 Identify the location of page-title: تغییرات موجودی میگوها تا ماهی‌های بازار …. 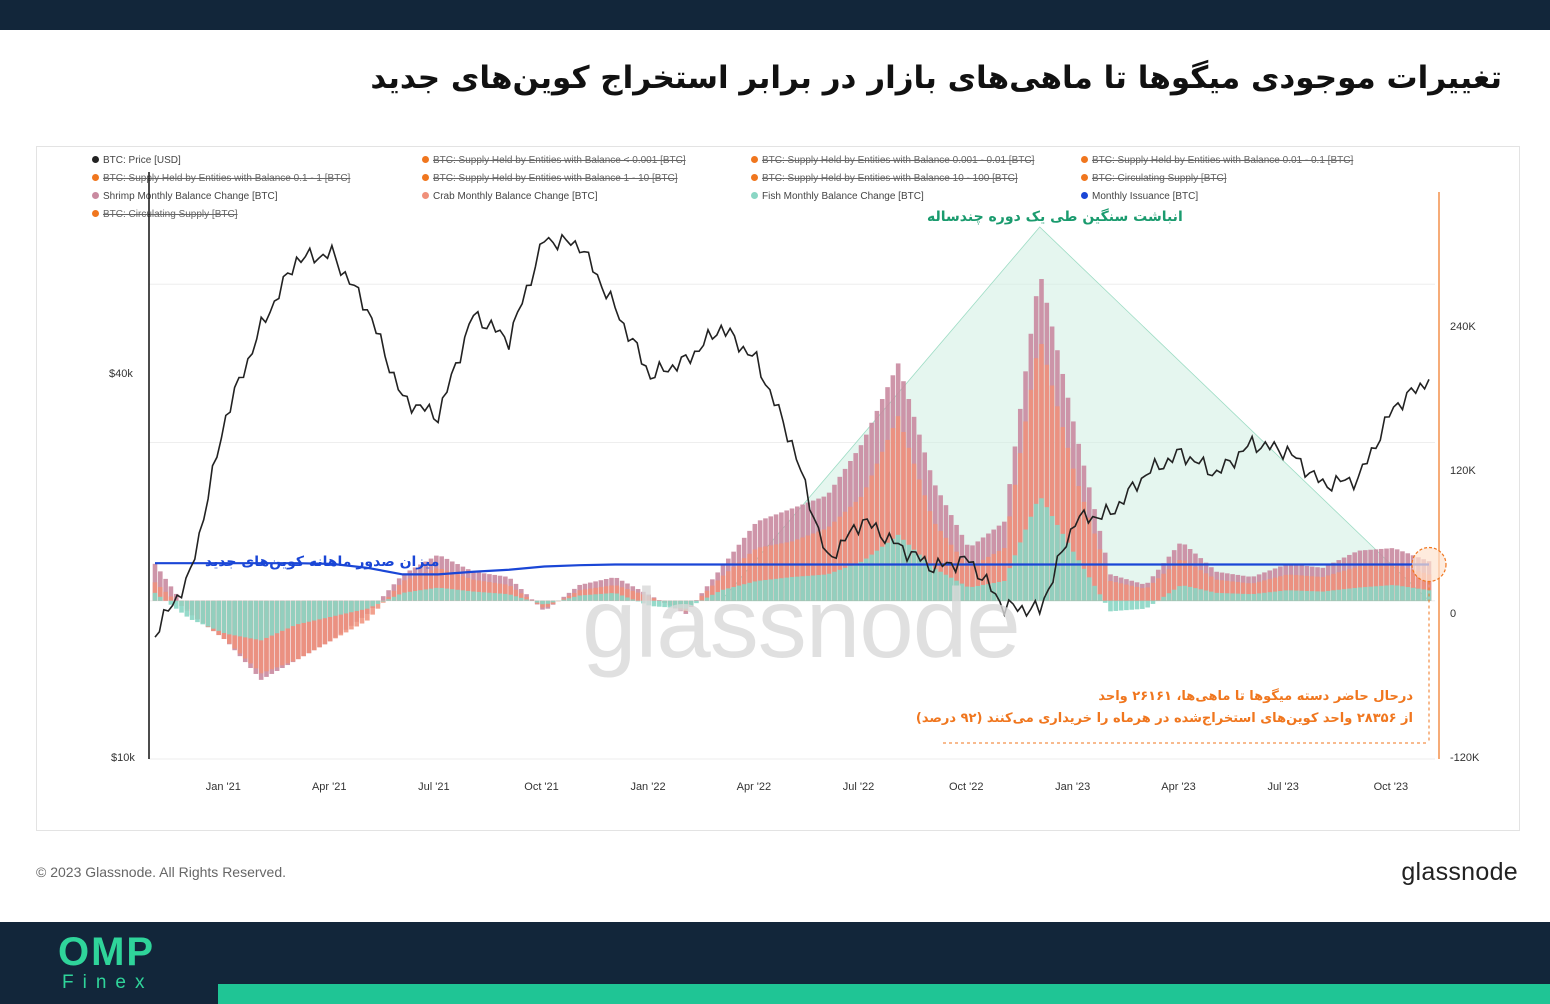
(936, 78).